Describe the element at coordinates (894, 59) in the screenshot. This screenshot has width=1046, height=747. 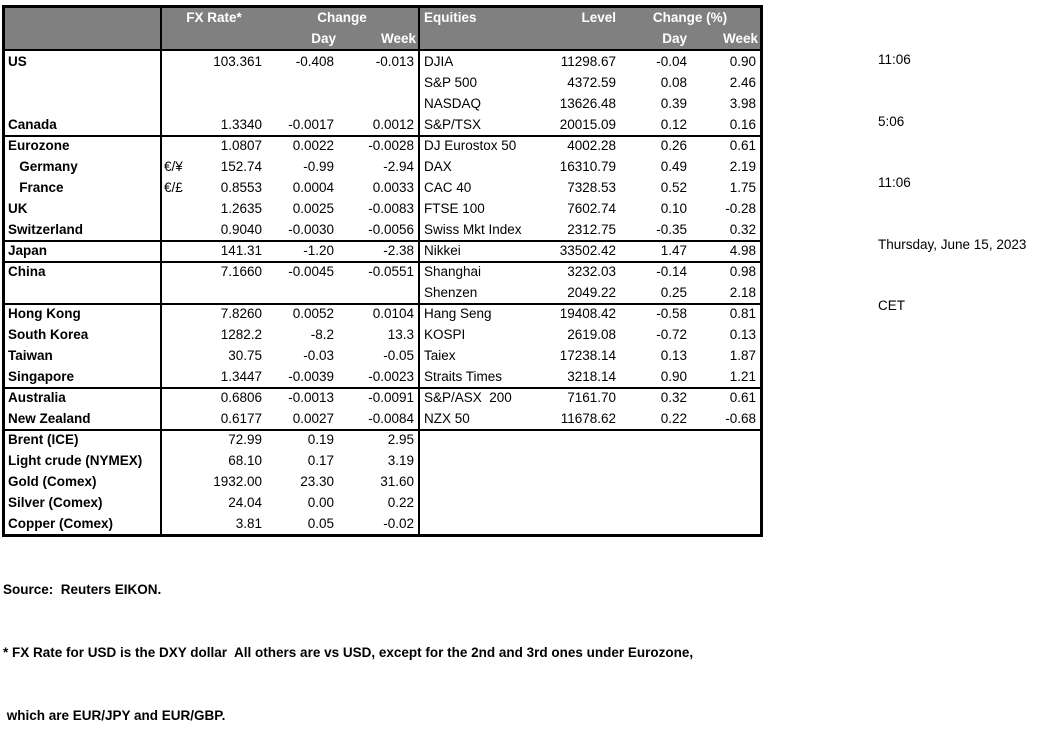
I see `timestamp-local: 11:06` at that location.